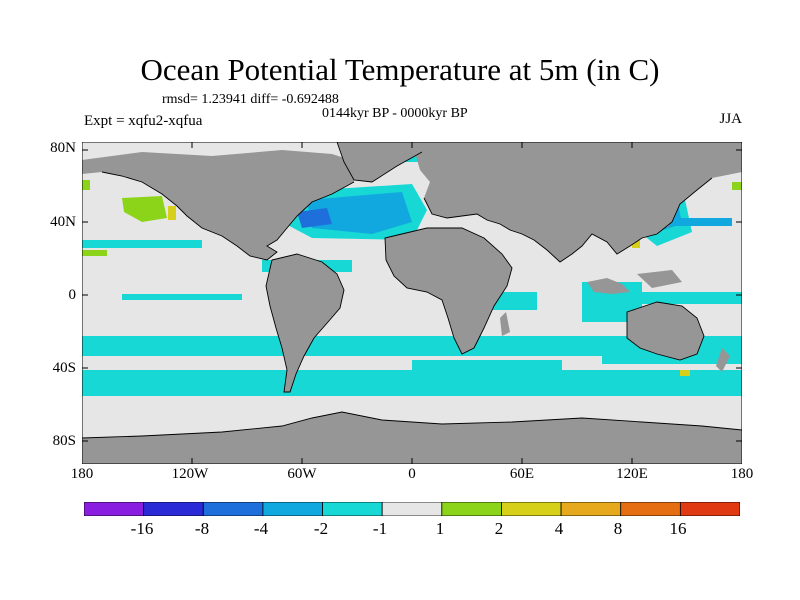 Image resolution: width=800 pixels, height=600 pixels. I want to click on stats-line: rmsd= 1.23941 diff= -0.692488, so click(250, 99).